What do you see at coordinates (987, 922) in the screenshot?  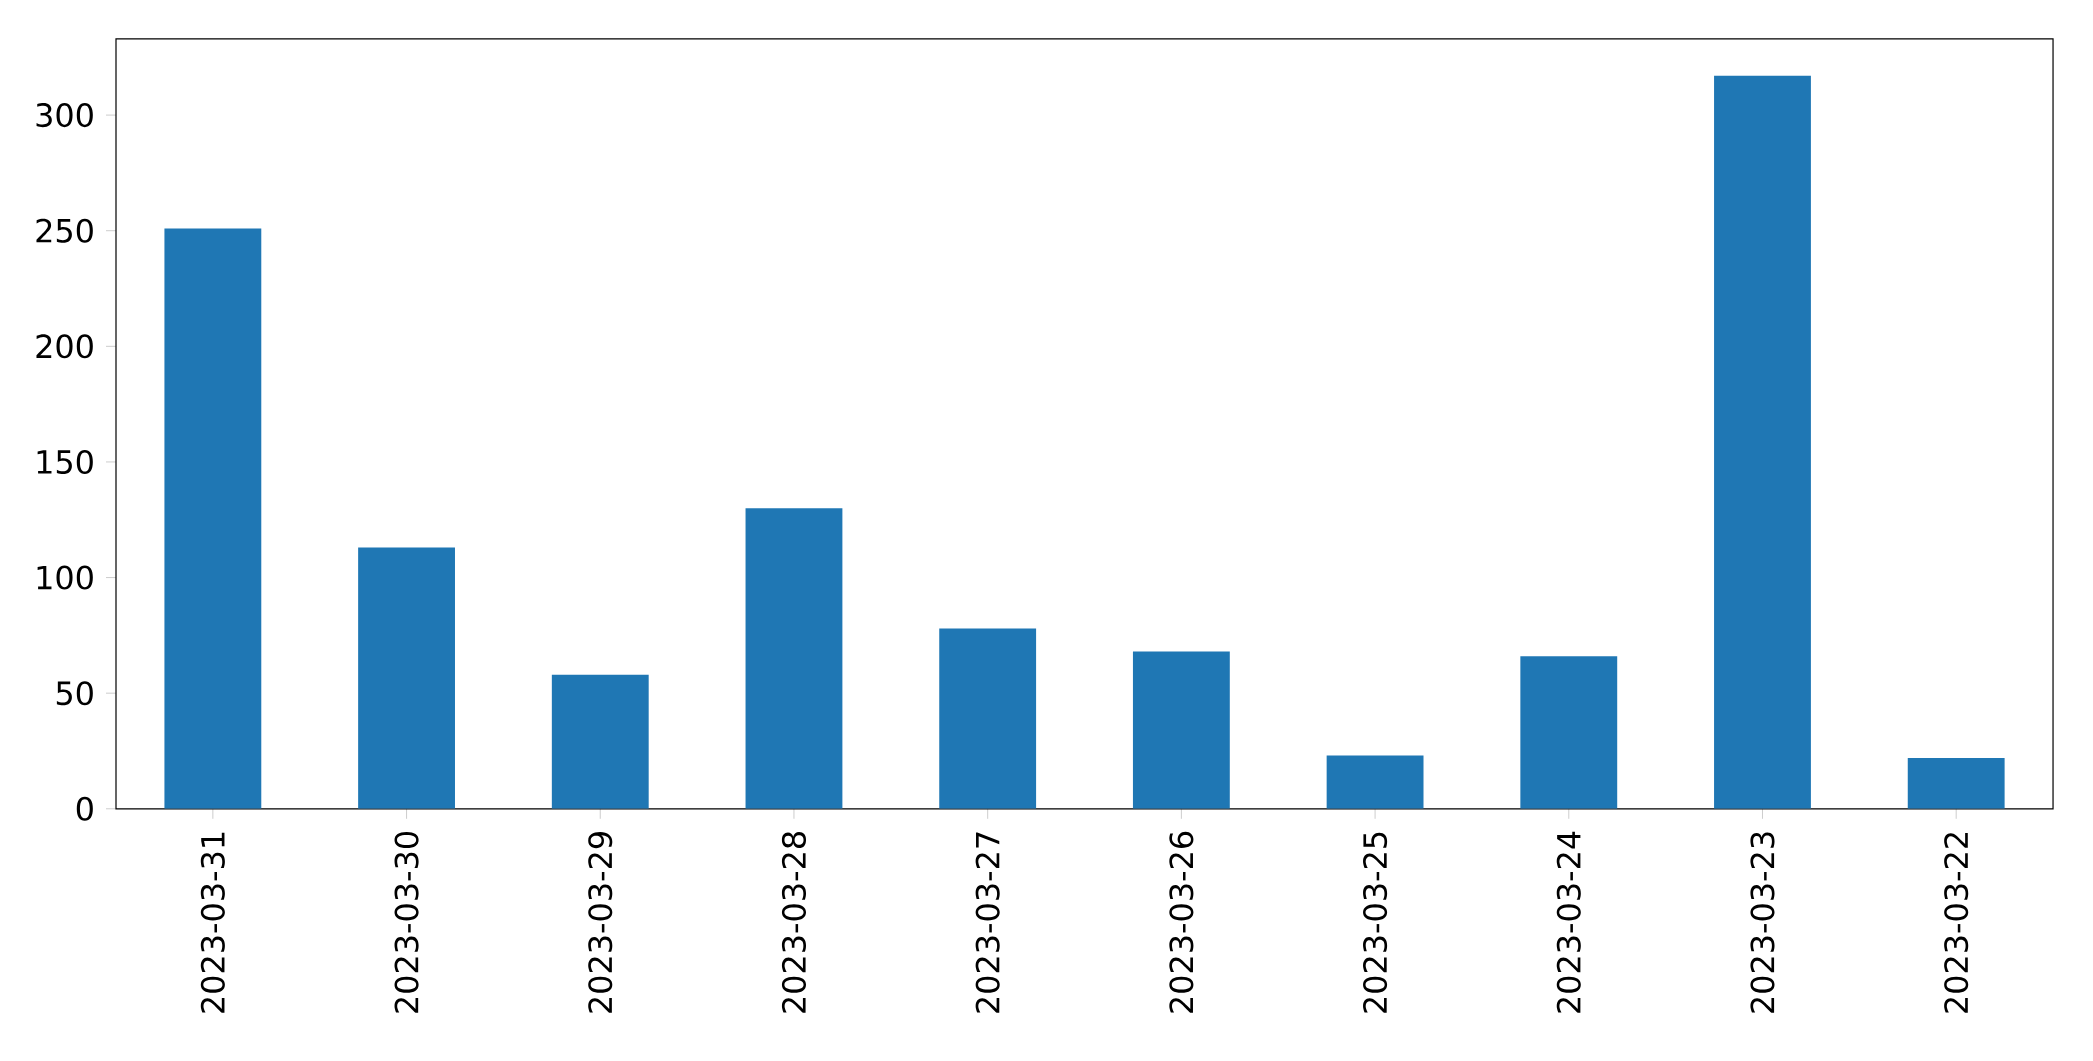 I see `x-tick-label: 2023-03-27` at bounding box center [987, 922].